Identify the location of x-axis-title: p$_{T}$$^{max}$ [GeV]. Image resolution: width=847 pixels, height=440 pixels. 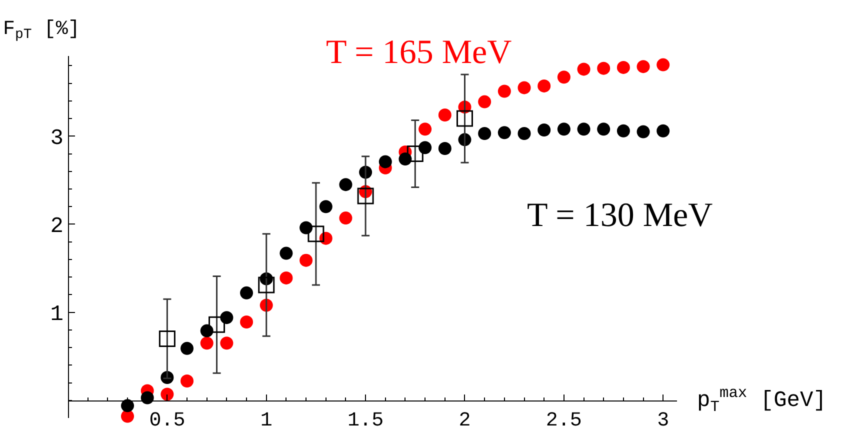
(761, 400).